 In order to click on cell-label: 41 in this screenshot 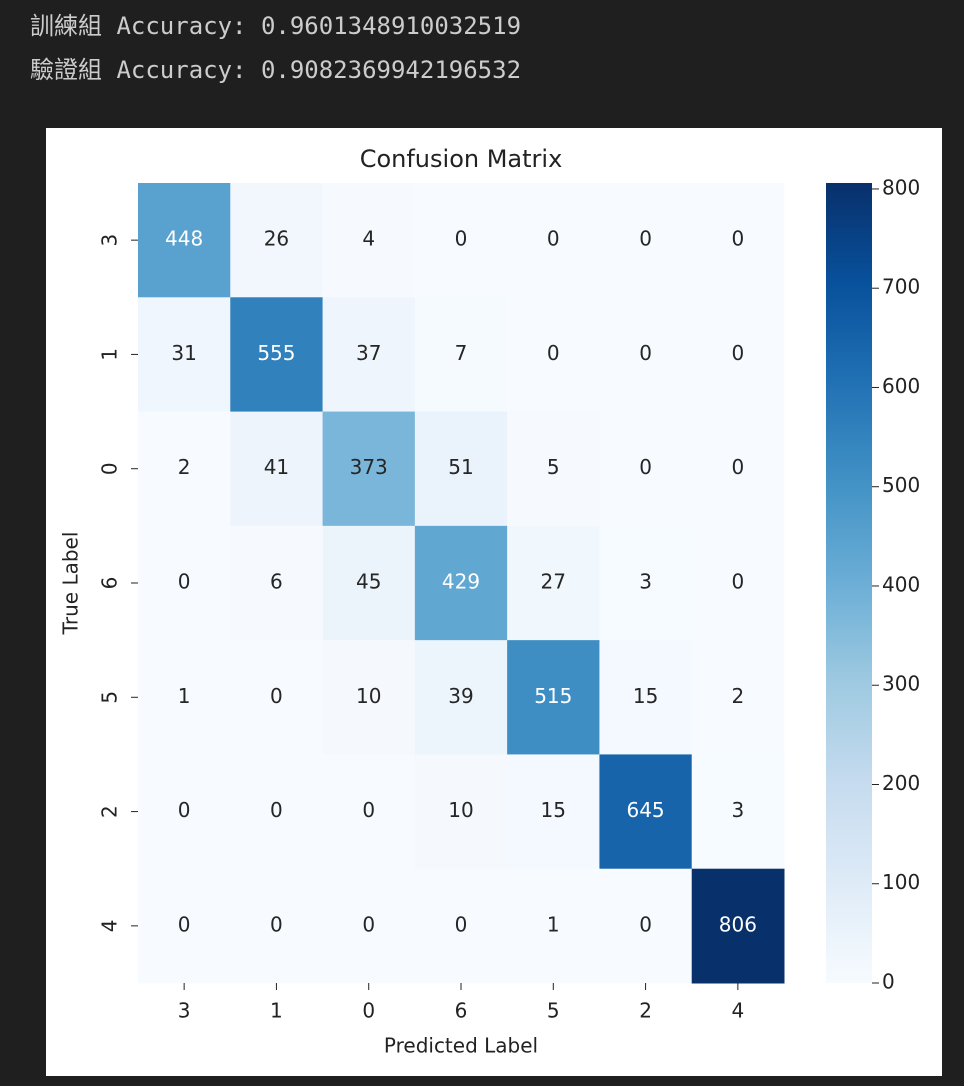, I will do `click(276, 467)`.